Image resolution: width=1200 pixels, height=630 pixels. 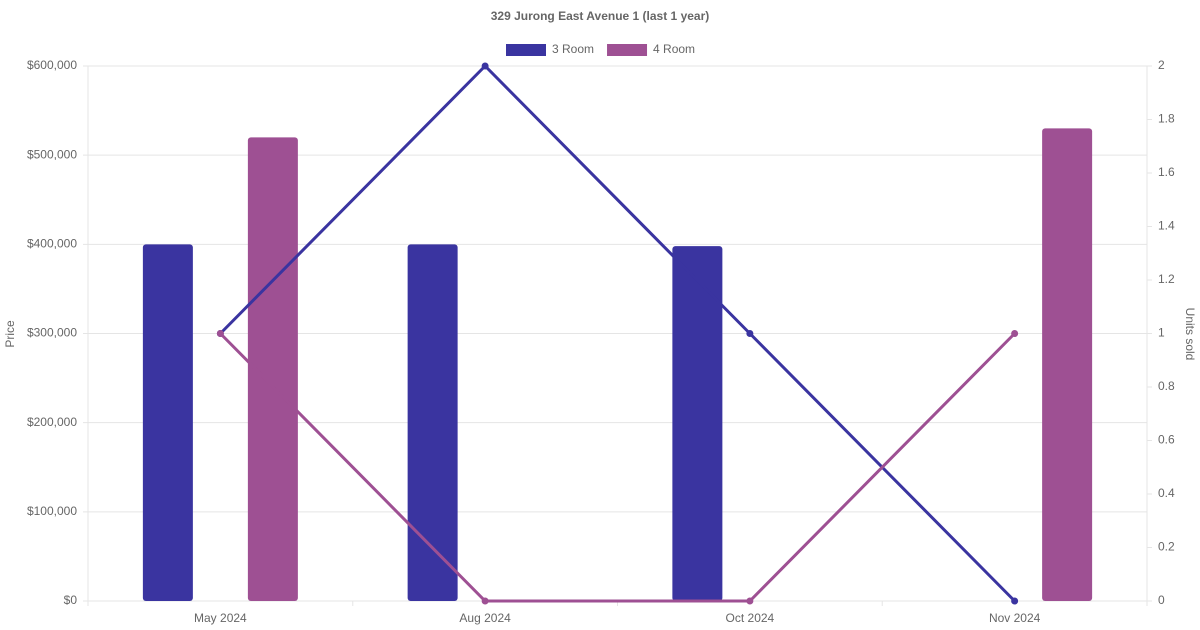 What do you see at coordinates (1161, 333) in the screenshot?
I see `y2-tick-label: 1` at bounding box center [1161, 333].